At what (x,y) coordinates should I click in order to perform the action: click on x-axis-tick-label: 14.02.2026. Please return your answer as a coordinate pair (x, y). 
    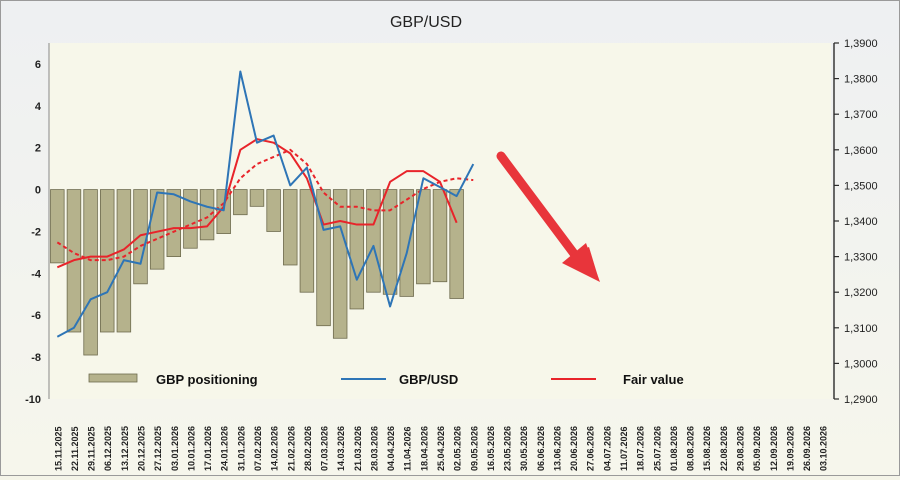
    Looking at the image, I should click on (275, 448).